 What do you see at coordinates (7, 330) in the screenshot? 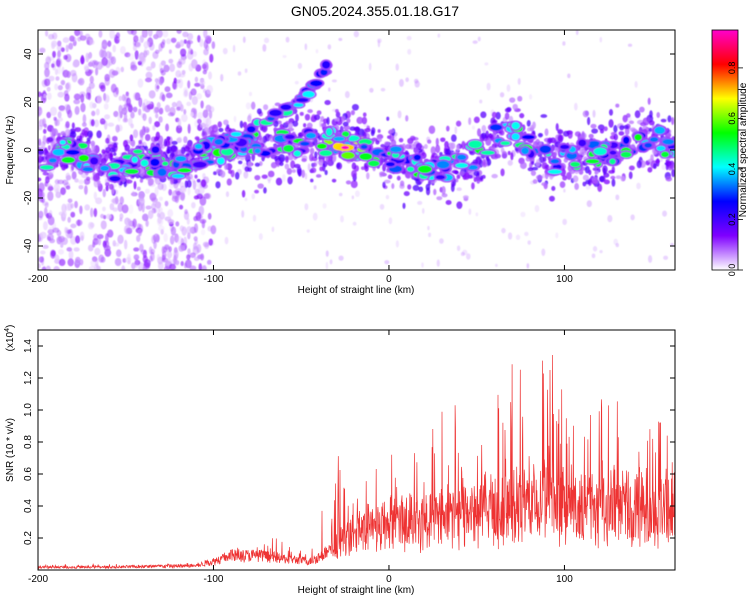
I see `snr-scale-exponent: 4` at bounding box center [7, 330].